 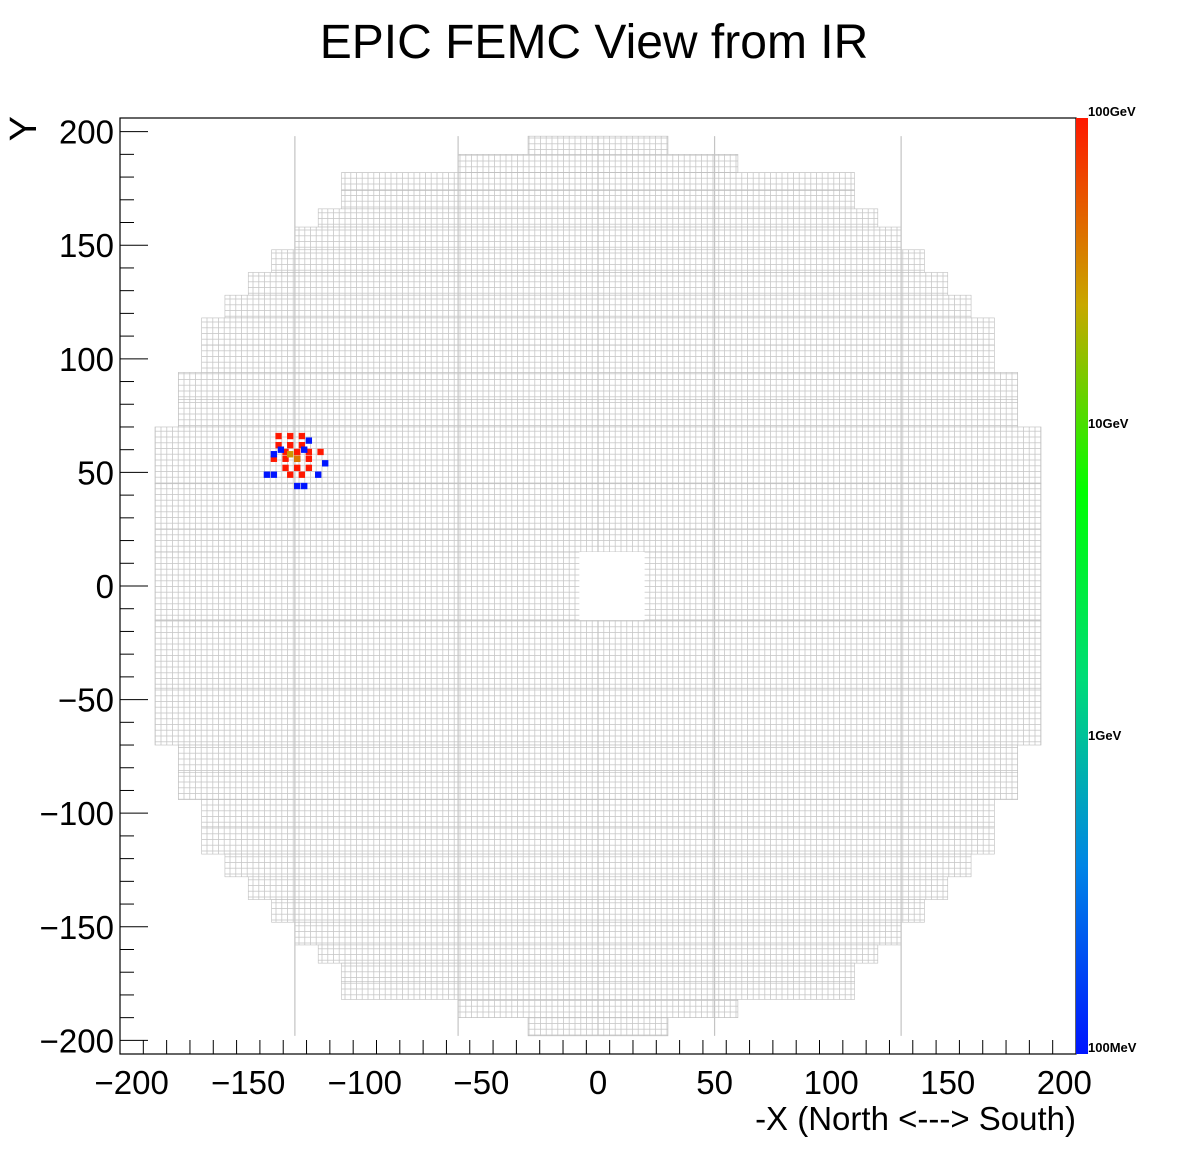 What do you see at coordinates (86, 359) in the screenshot?
I see `y-tick-label: 100` at bounding box center [86, 359].